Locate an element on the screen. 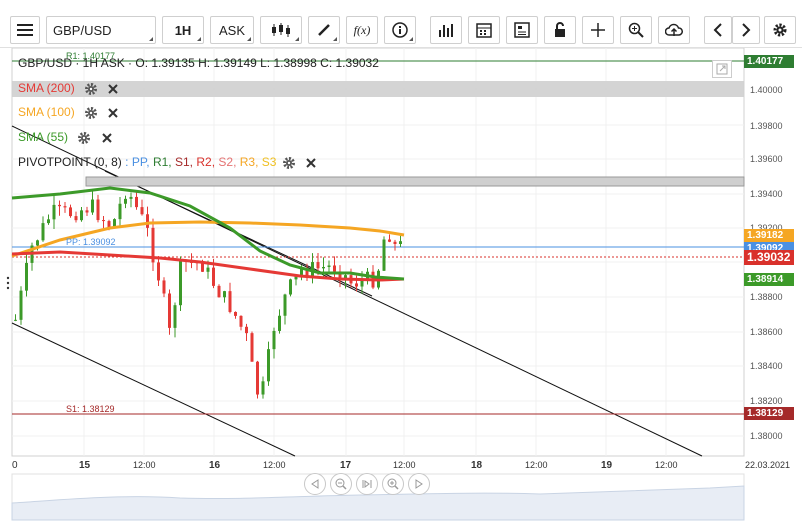 The width and height of the screenshot is (802, 527). pan-left-button is located at coordinates (315, 484).